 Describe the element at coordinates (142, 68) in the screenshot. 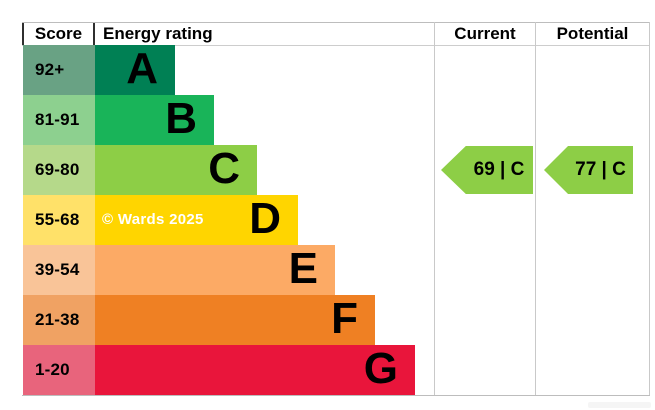

I see `band-letter: A` at that location.